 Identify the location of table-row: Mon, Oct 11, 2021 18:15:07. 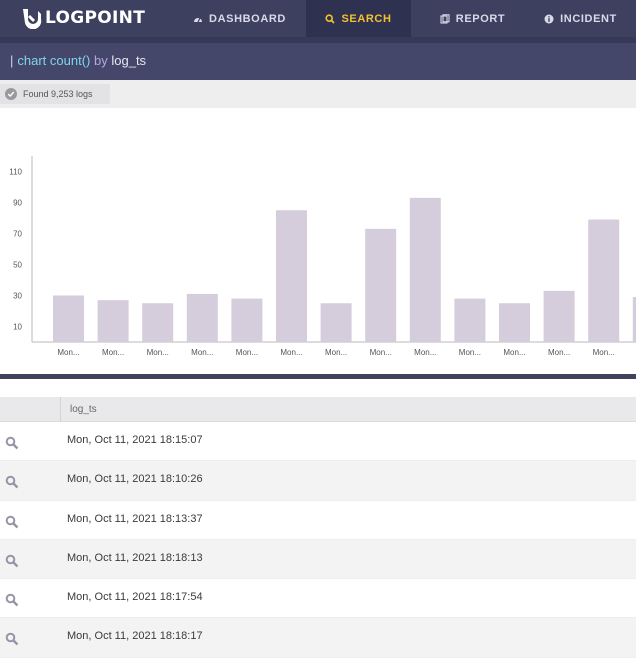
(318, 442).